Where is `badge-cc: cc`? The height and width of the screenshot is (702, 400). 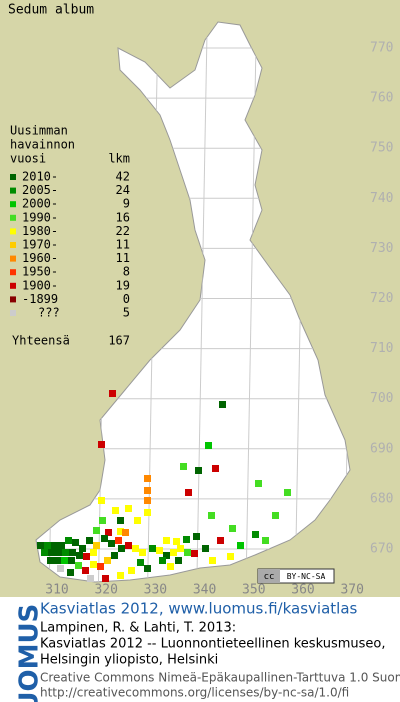 badge-cc: cc is located at coordinates (269, 577).